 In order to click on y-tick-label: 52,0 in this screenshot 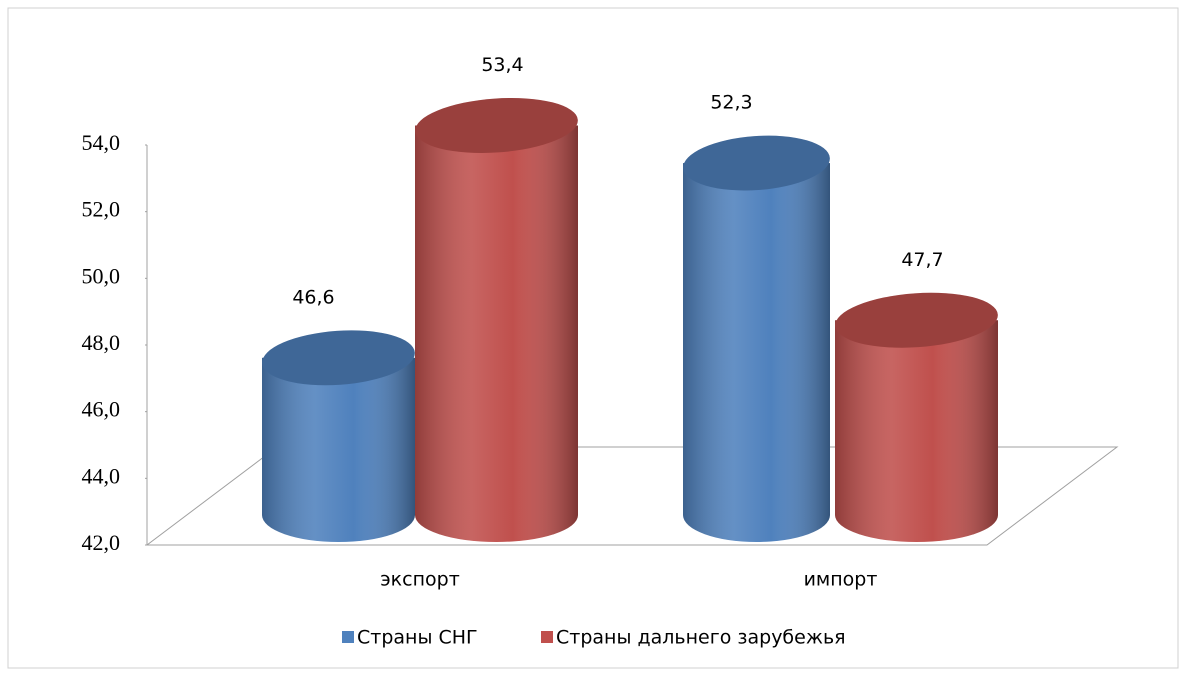, I will do `click(101, 209)`.